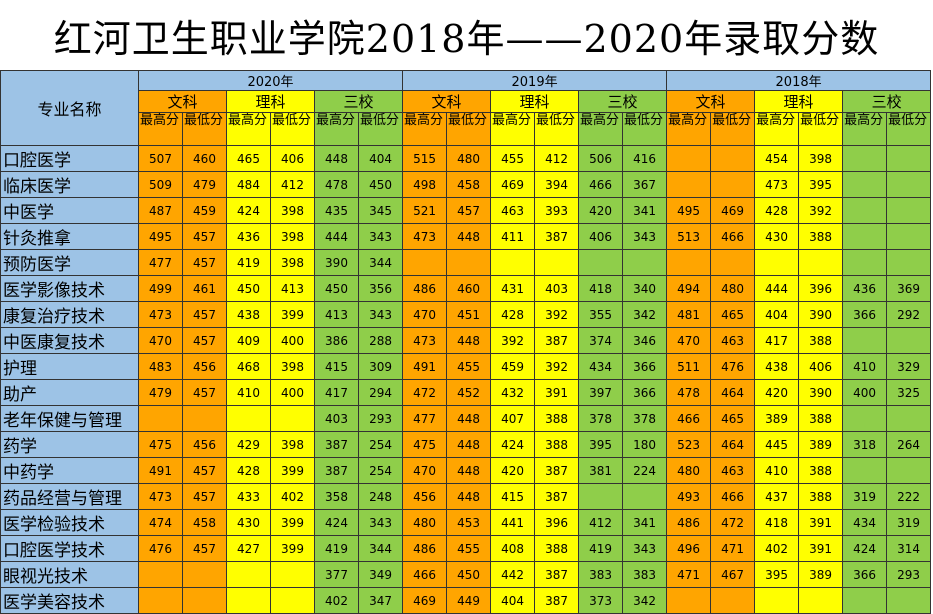 The height and width of the screenshot is (614, 933). I want to click on score-cell: 345, so click(380, 210).